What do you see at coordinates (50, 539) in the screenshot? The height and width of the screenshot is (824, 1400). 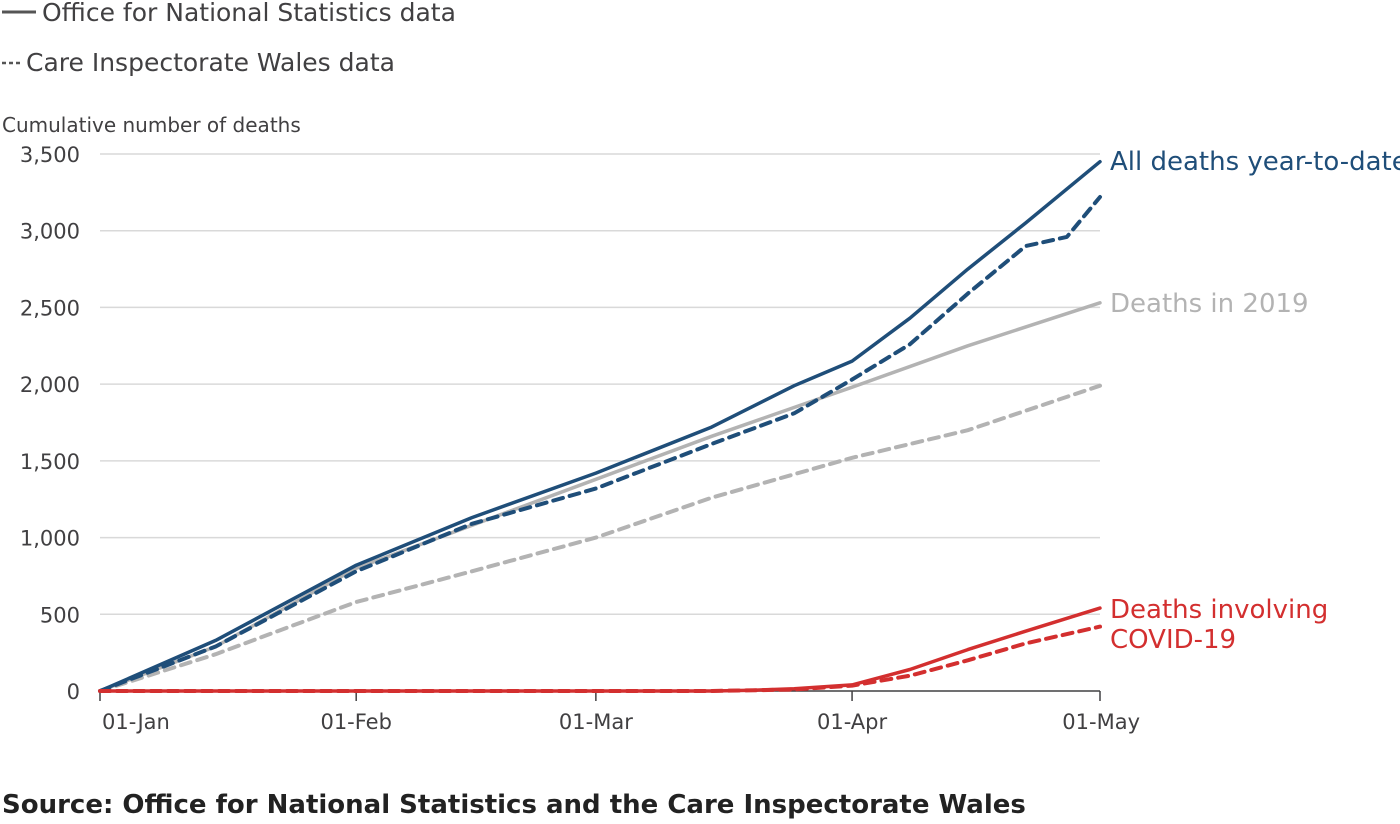 I see `y-tick-label: 1,000` at bounding box center [50, 539].